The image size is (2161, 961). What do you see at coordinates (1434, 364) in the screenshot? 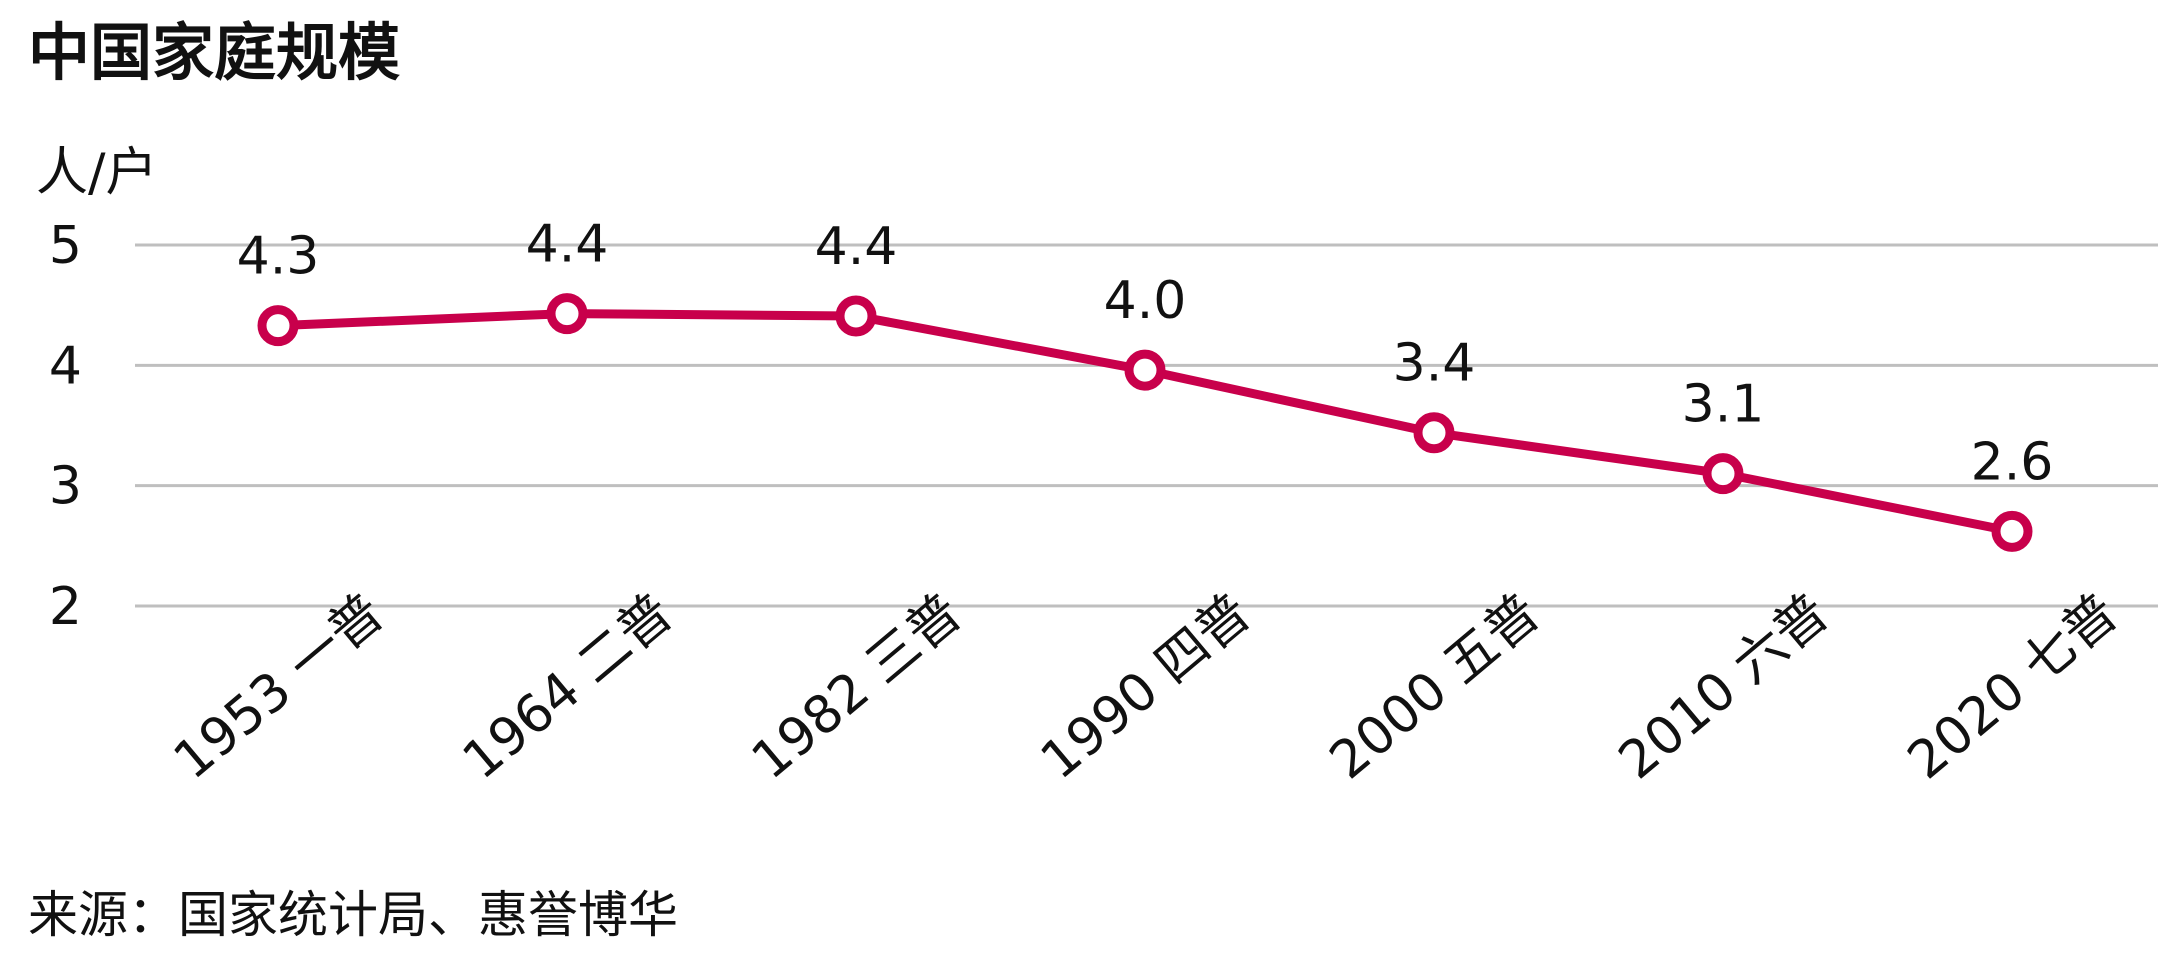
I see `data-label: 3.4` at bounding box center [1434, 364].